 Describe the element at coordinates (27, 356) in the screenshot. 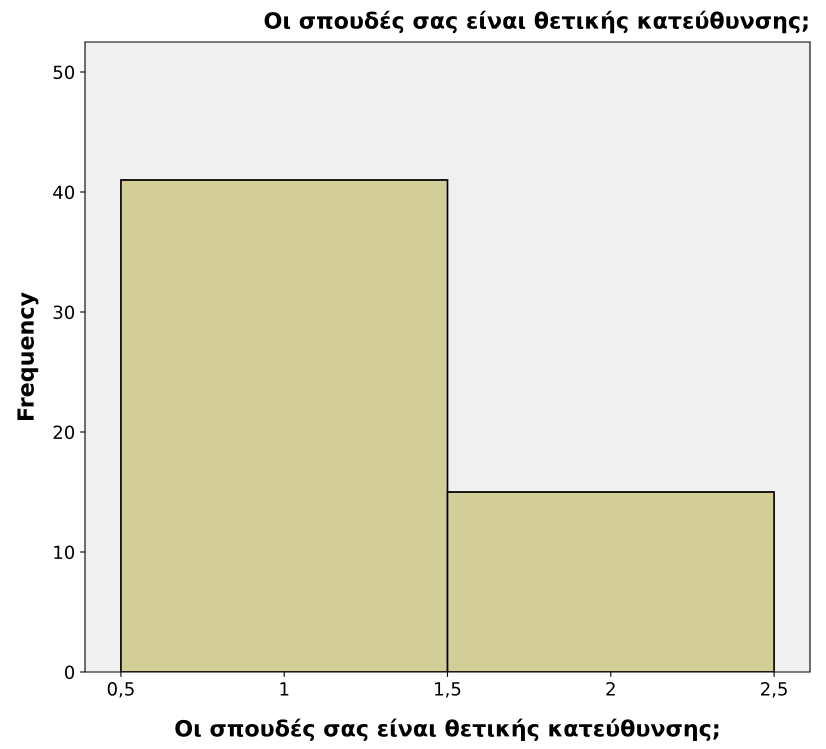

I see `y-axis-title: Frequency` at that location.